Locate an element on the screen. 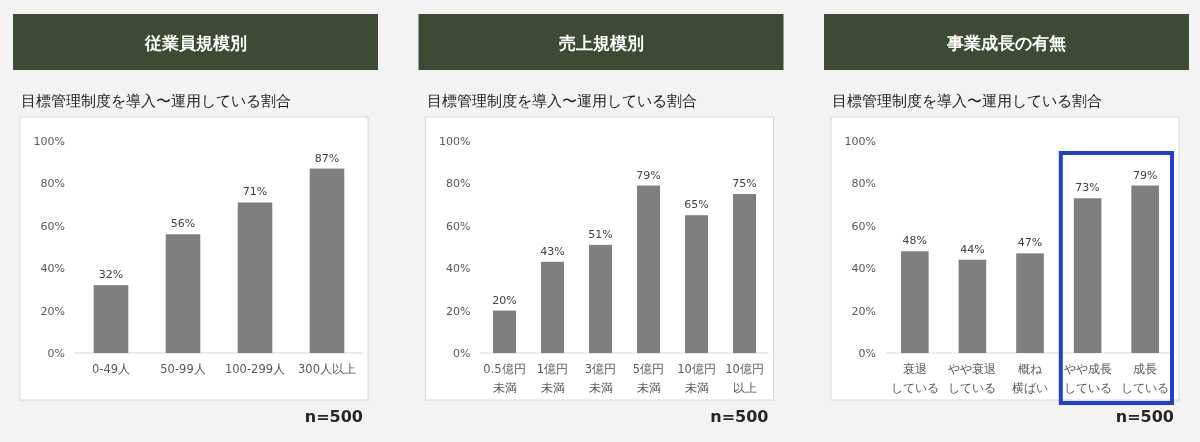  data-label: 43% is located at coordinates (552, 251).